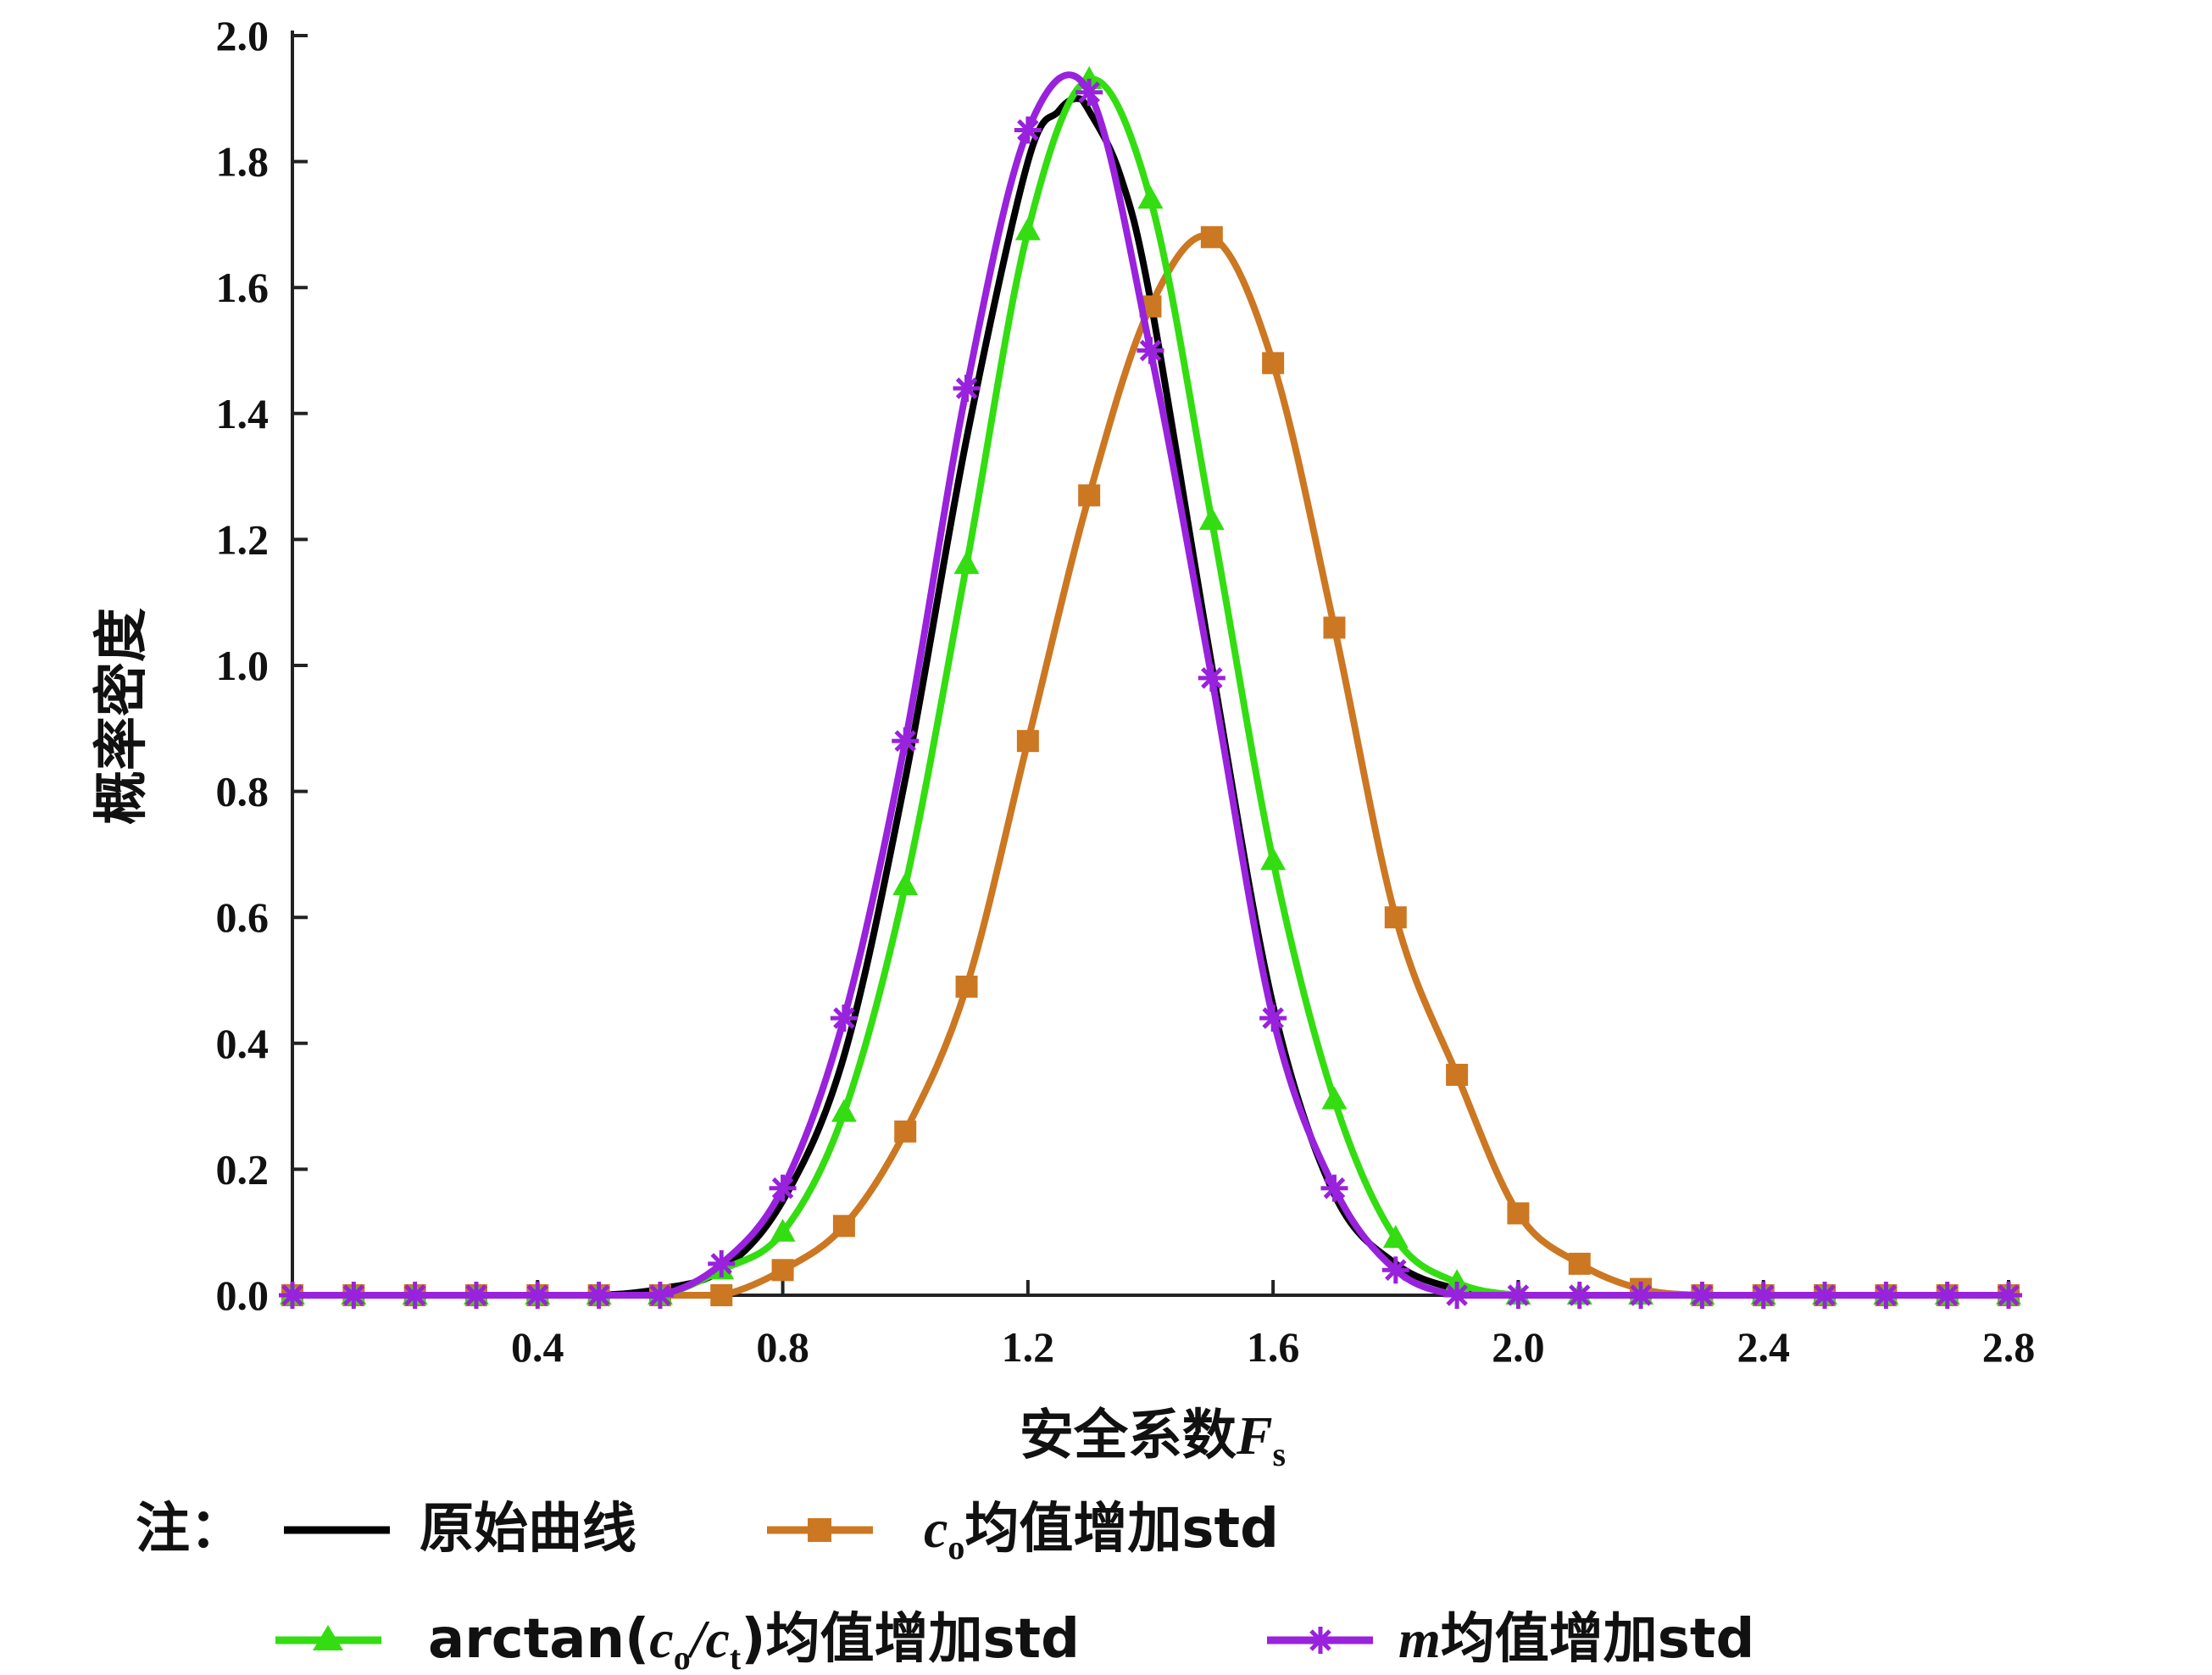  Describe the element at coordinates (243, 1169) in the screenshot. I see `y-tick-label: 0.2` at that location.